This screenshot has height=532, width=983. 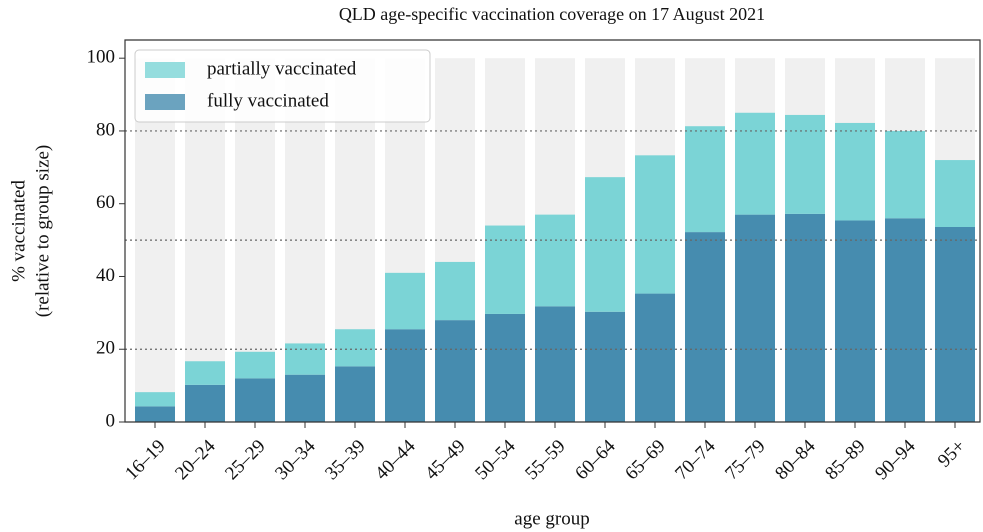 I want to click on x-tick-label: 16–19, so click(x=145, y=460).